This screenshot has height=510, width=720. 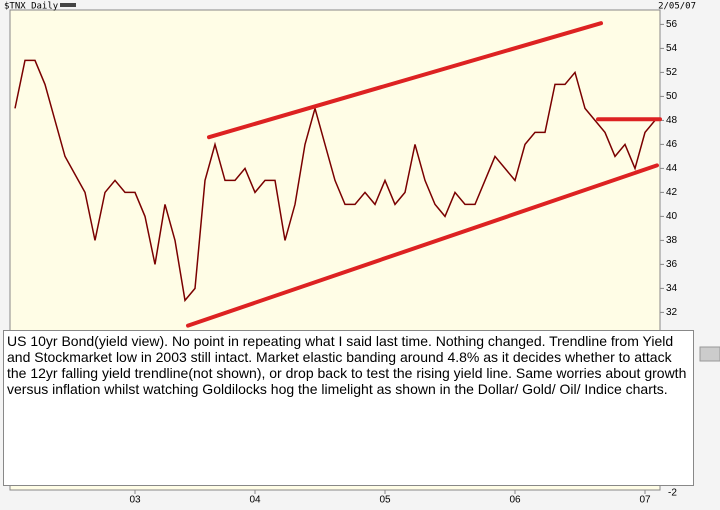 What do you see at coordinates (672, 240) in the screenshot?
I see `y-tick-label: 38` at bounding box center [672, 240].